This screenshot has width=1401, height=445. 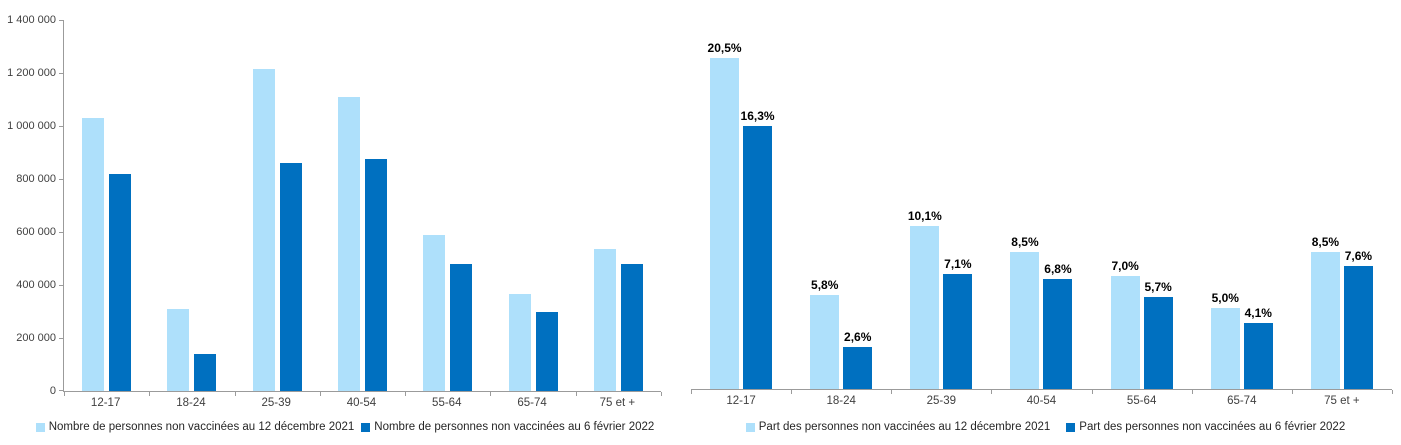 What do you see at coordinates (841, 401) in the screenshot?
I see `x-tick-label: 18-24` at bounding box center [841, 401].